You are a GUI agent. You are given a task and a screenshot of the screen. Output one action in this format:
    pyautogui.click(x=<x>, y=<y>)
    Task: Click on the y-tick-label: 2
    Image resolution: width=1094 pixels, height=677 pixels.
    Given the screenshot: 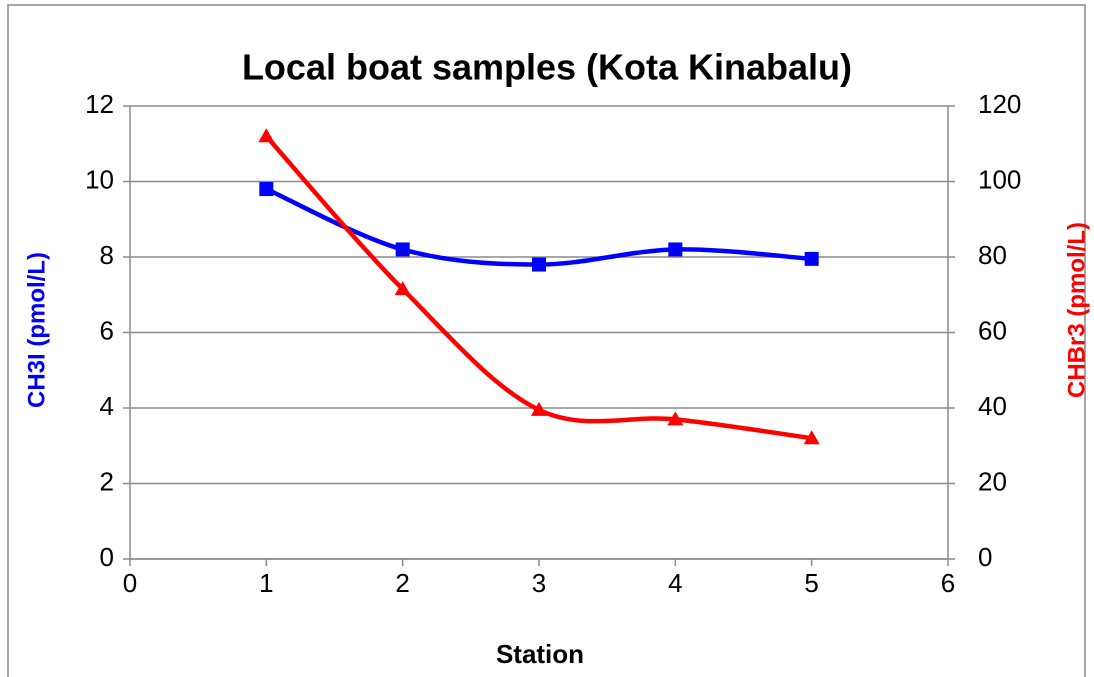 What is the action you would take?
    pyautogui.click(x=107, y=481)
    